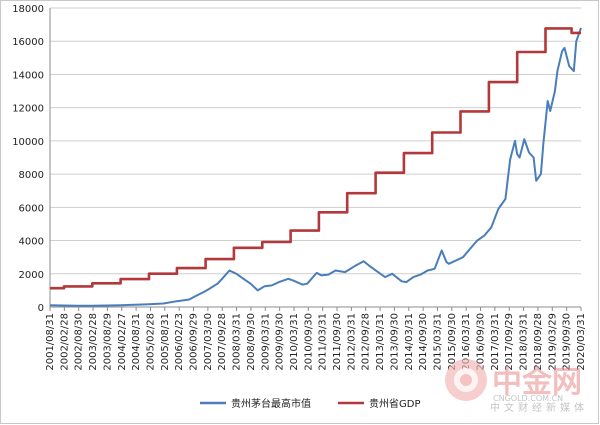 This screenshot has height=425, width=600. What do you see at coordinates (538, 342) in the screenshot?
I see `x-tick-label: 2018/09/28` at bounding box center [538, 342].